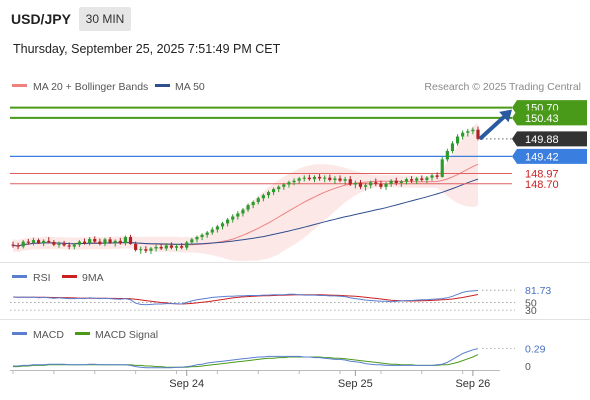  I want to click on timeframe-badge, so click(105, 19).